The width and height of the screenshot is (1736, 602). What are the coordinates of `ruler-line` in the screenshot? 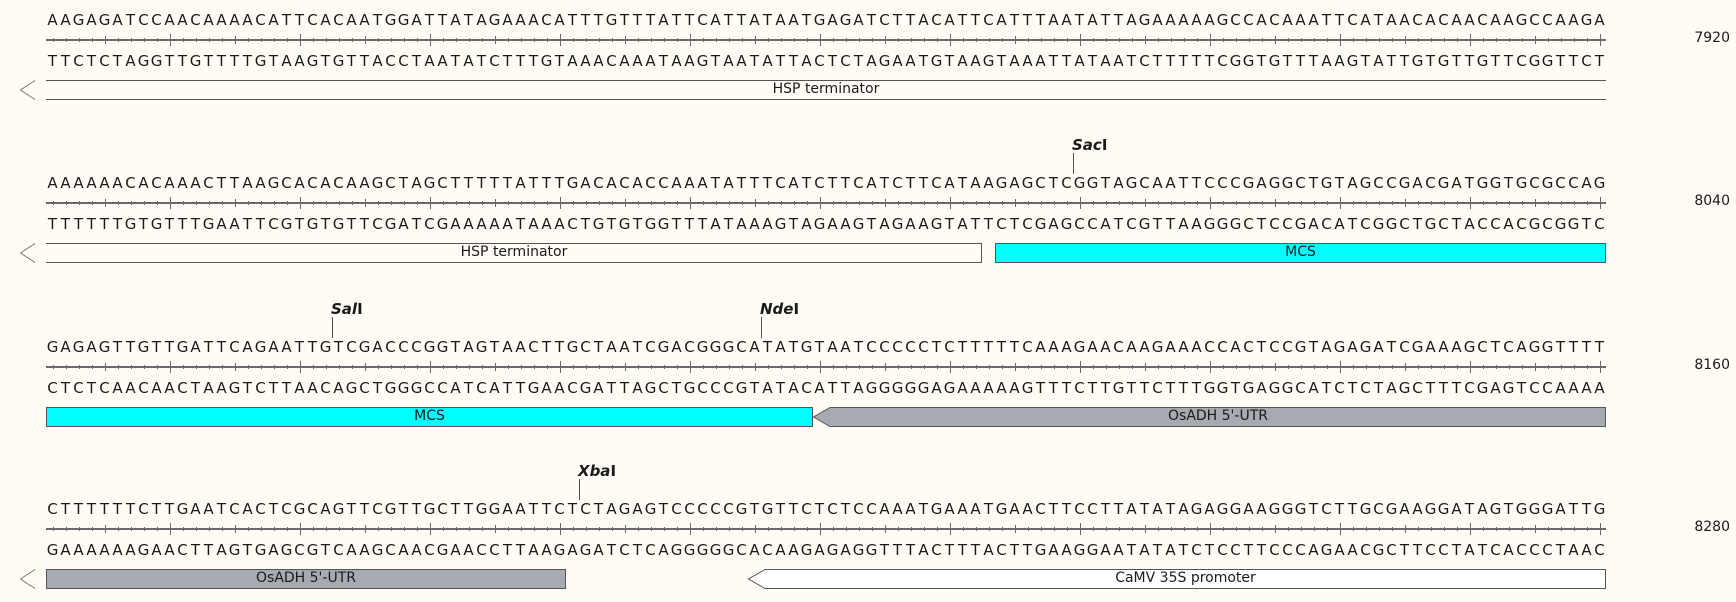 It's located at (826, 40).